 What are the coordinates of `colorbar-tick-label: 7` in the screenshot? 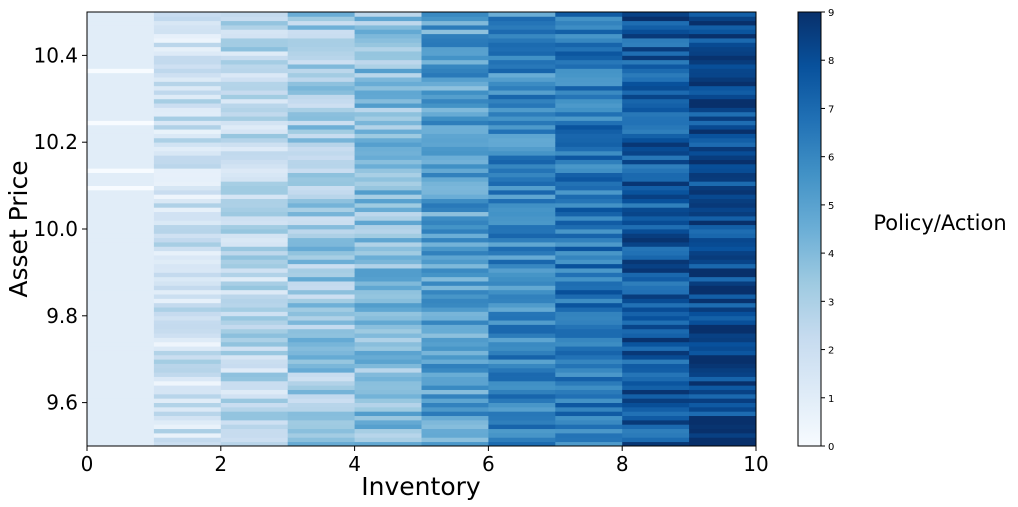 It's located at (831, 109).